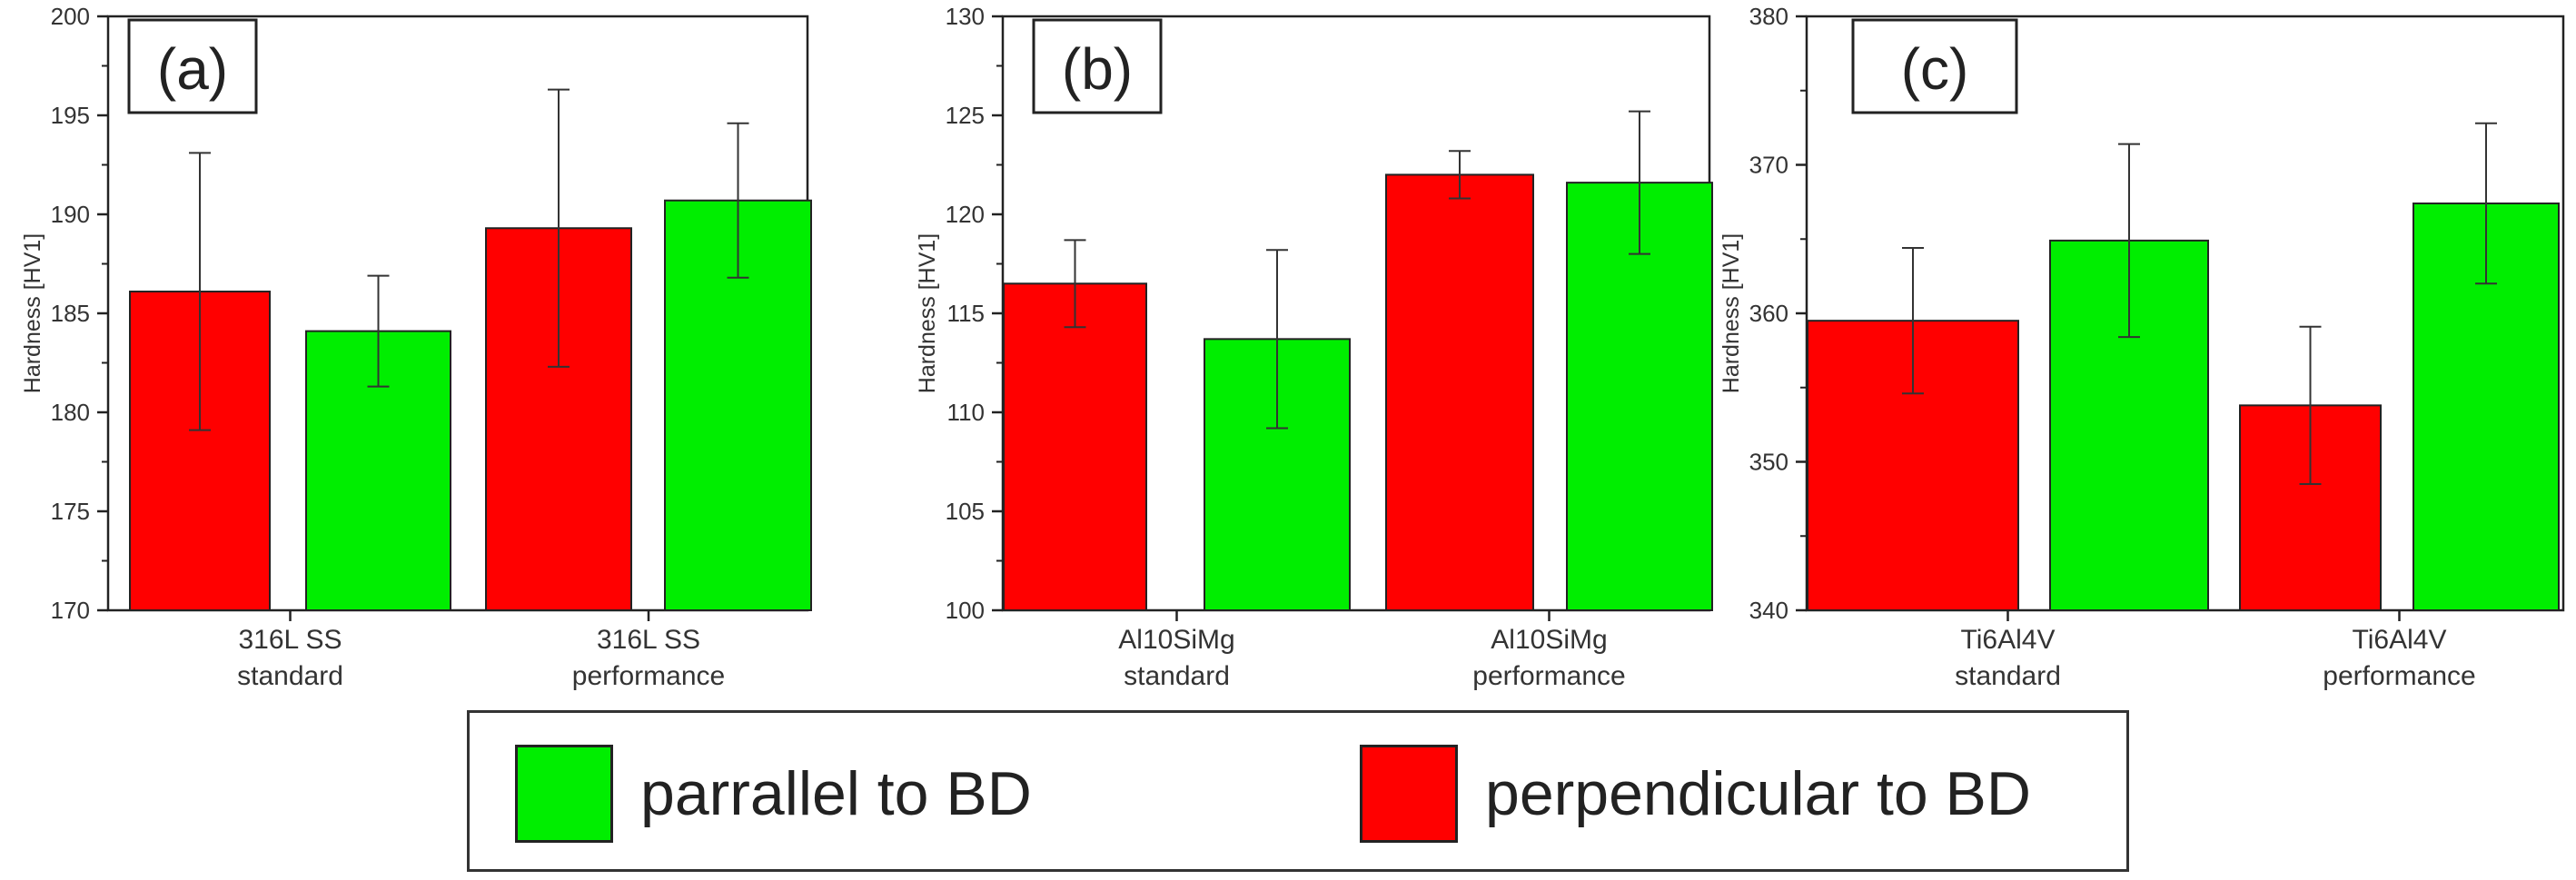 The width and height of the screenshot is (2576, 880). Describe the element at coordinates (70, 16) in the screenshot. I see `y-tick-label: 200` at that location.